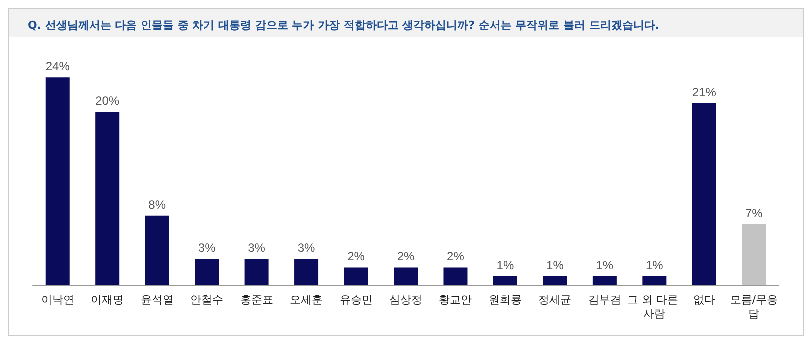 Image resolution: width=810 pixels, height=342 pixels. I want to click on x-tick-label: 윤석열, so click(157, 300).